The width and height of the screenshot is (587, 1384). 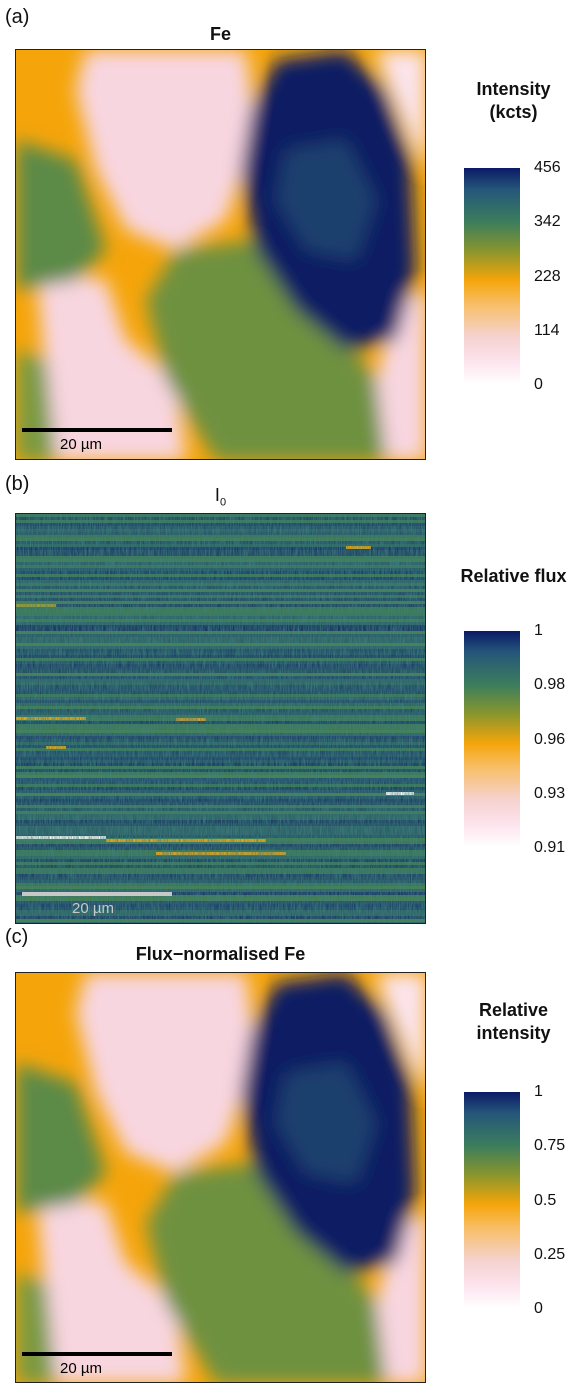 I want to click on colorbar-tick: 0.5, so click(x=545, y=1200).